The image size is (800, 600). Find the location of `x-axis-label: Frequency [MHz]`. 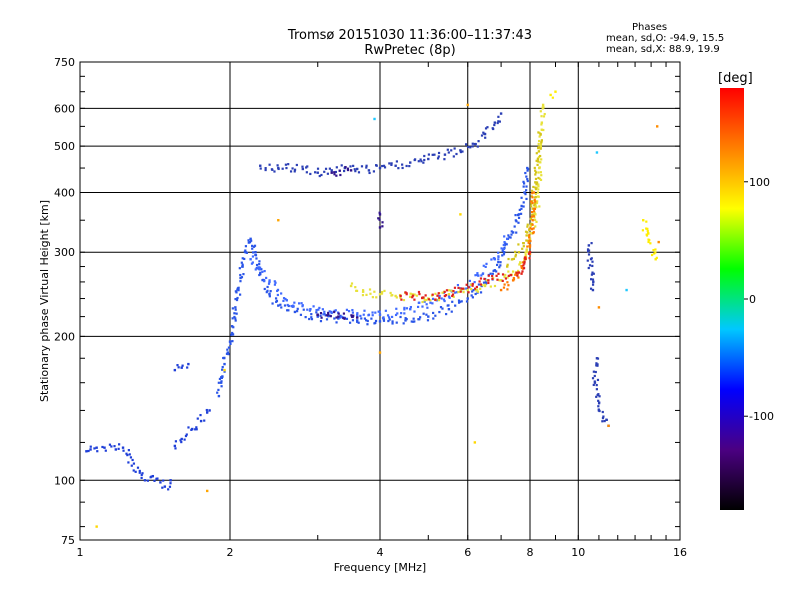

x-axis-label: Frequency [MHz] is located at coordinates (380, 567).